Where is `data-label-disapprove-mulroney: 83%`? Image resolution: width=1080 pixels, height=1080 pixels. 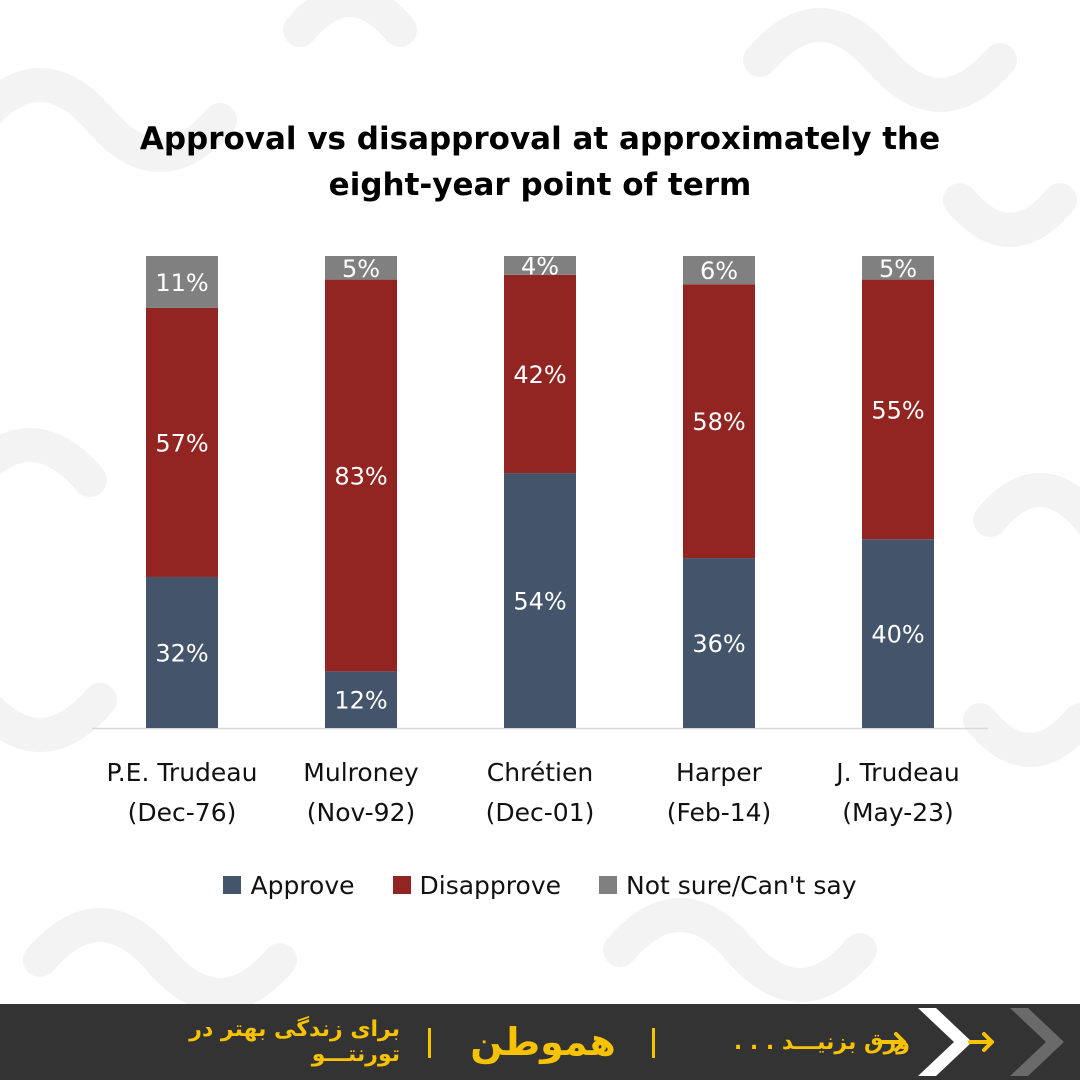 data-label-disapprove-mulroney: 83% is located at coordinates (360, 476).